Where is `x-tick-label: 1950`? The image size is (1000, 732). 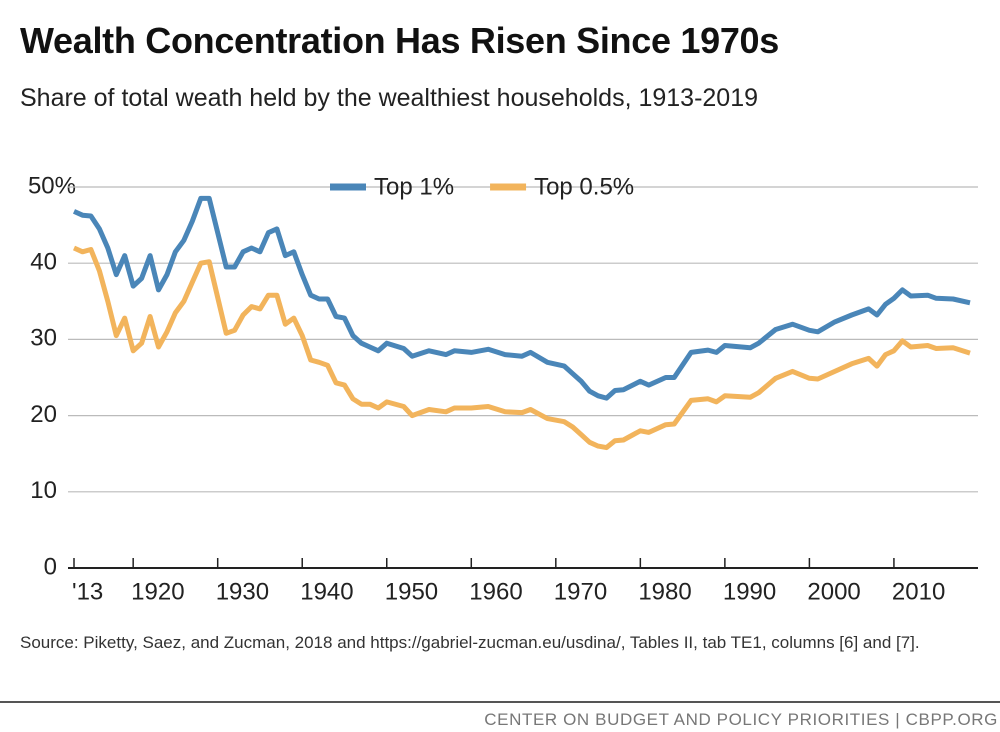 x-tick-label: 1950 is located at coordinates (411, 591).